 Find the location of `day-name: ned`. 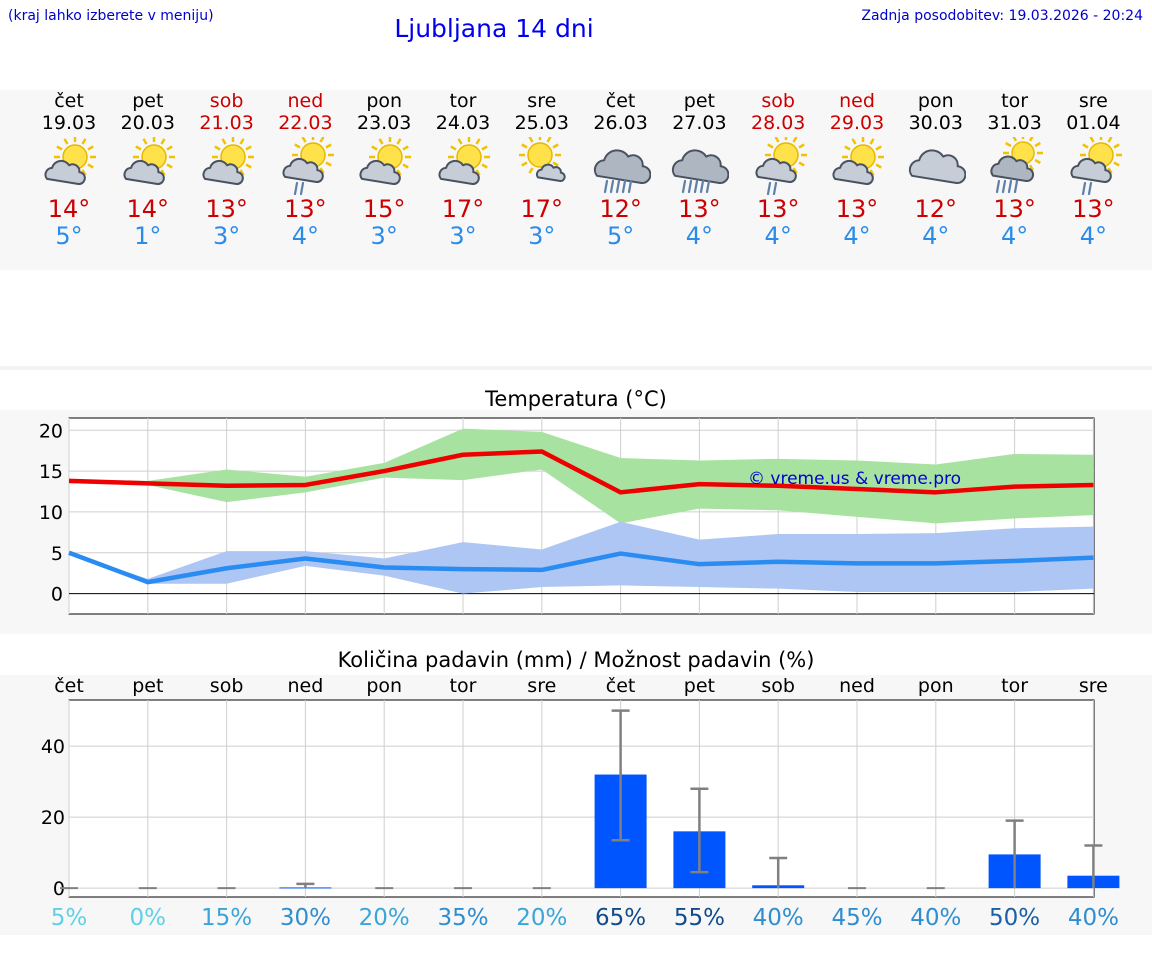

day-name: ned is located at coordinates (305, 101).